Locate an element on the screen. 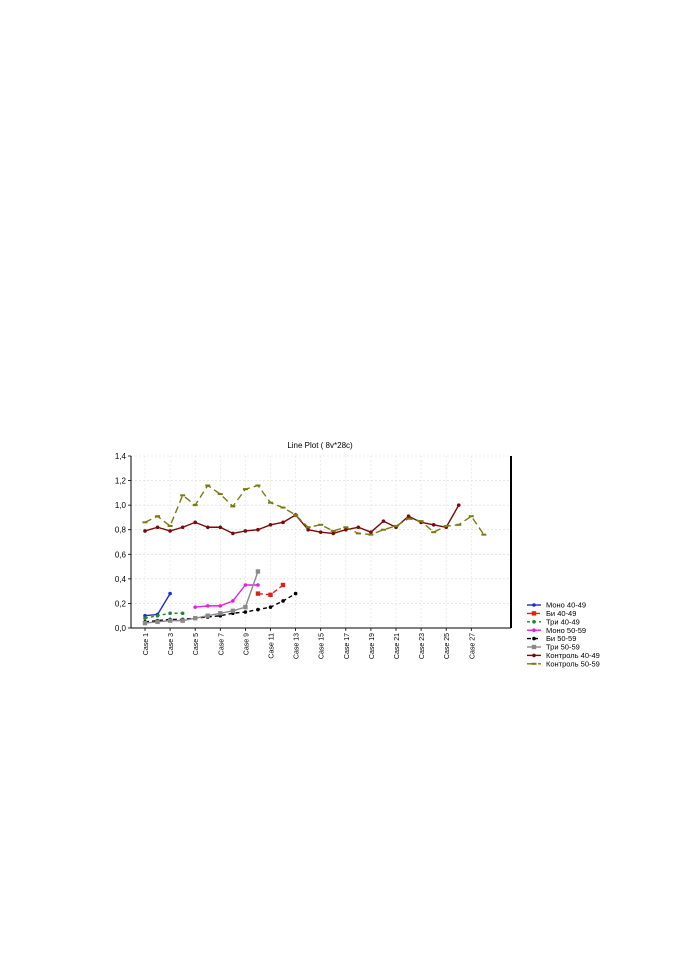 This screenshot has height=960, width=678. legend-item: Моно 40-49 is located at coordinates (556, 605).